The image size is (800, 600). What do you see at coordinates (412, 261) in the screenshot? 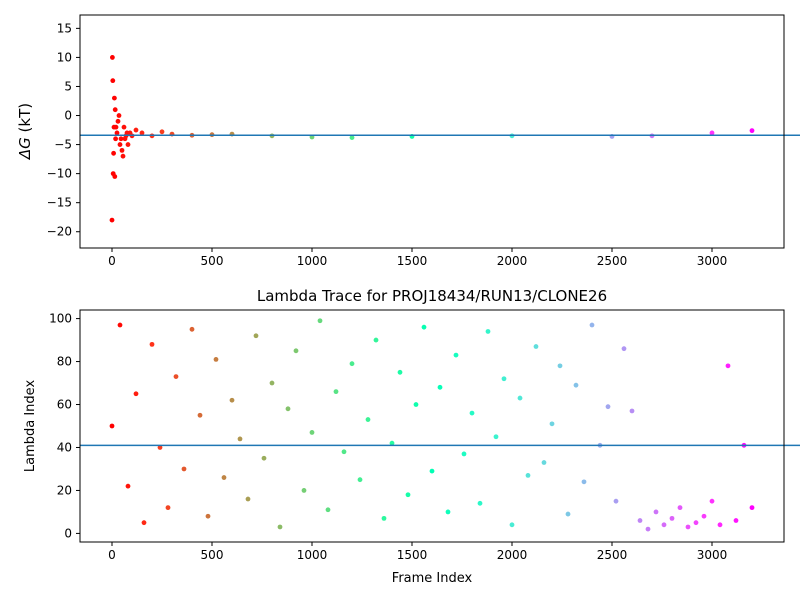
I see `dg-x-tick-label: 1500` at bounding box center [412, 261].